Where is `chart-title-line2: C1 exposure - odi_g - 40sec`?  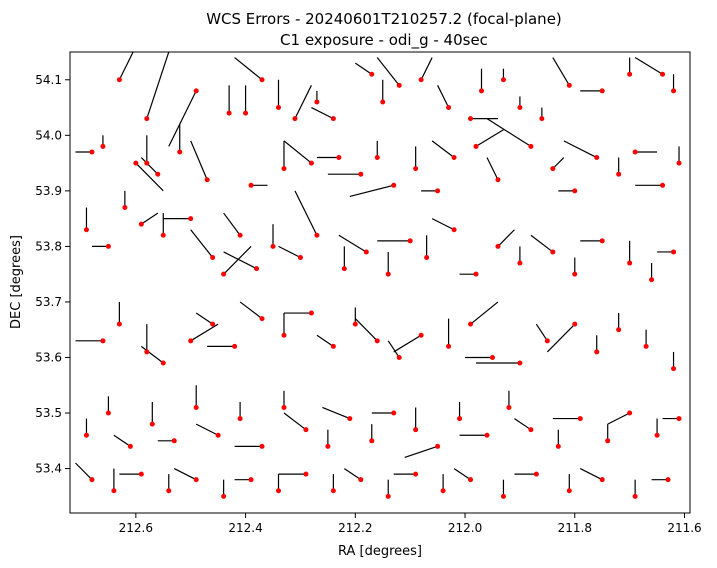 chart-title-line2: C1 exposure - odi_g - 40sec is located at coordinates (384, 40).